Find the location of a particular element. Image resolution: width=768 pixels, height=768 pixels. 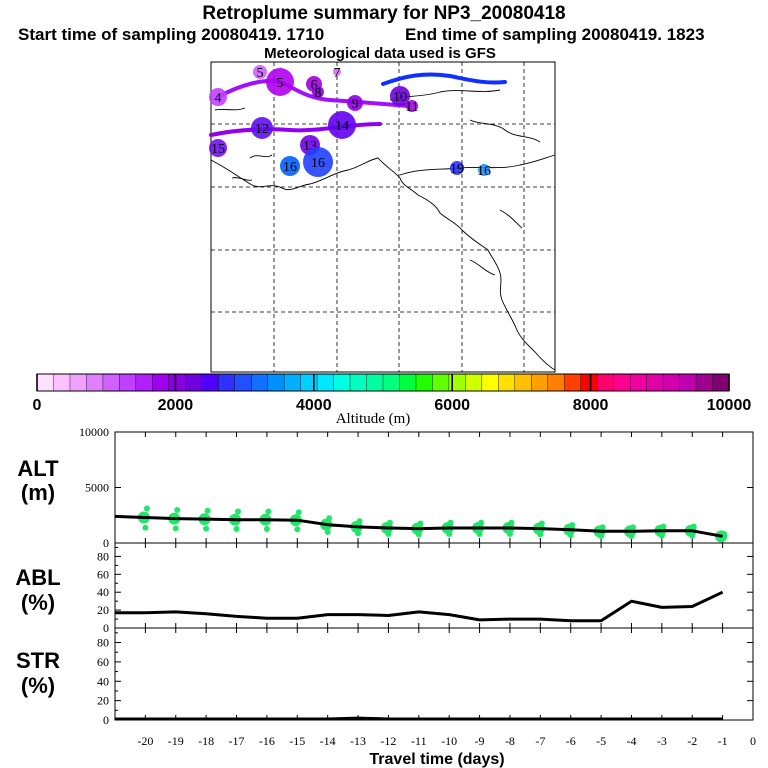

alt-panel: 0 5000 10000 is located at coordinates (416, 487).